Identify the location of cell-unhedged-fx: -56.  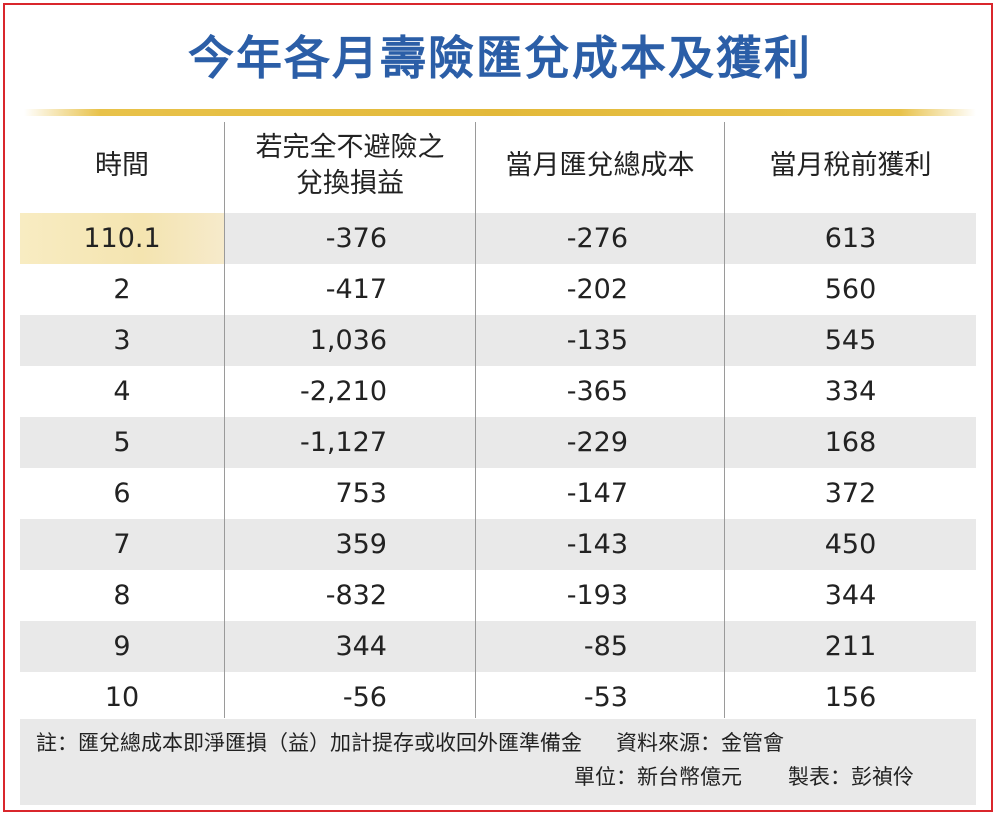
(364, 697).